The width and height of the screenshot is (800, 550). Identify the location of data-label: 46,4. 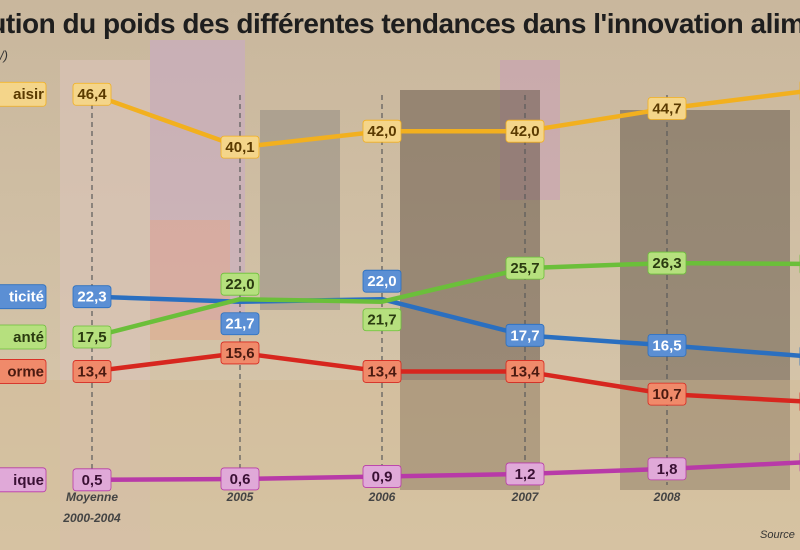
(92, 94).